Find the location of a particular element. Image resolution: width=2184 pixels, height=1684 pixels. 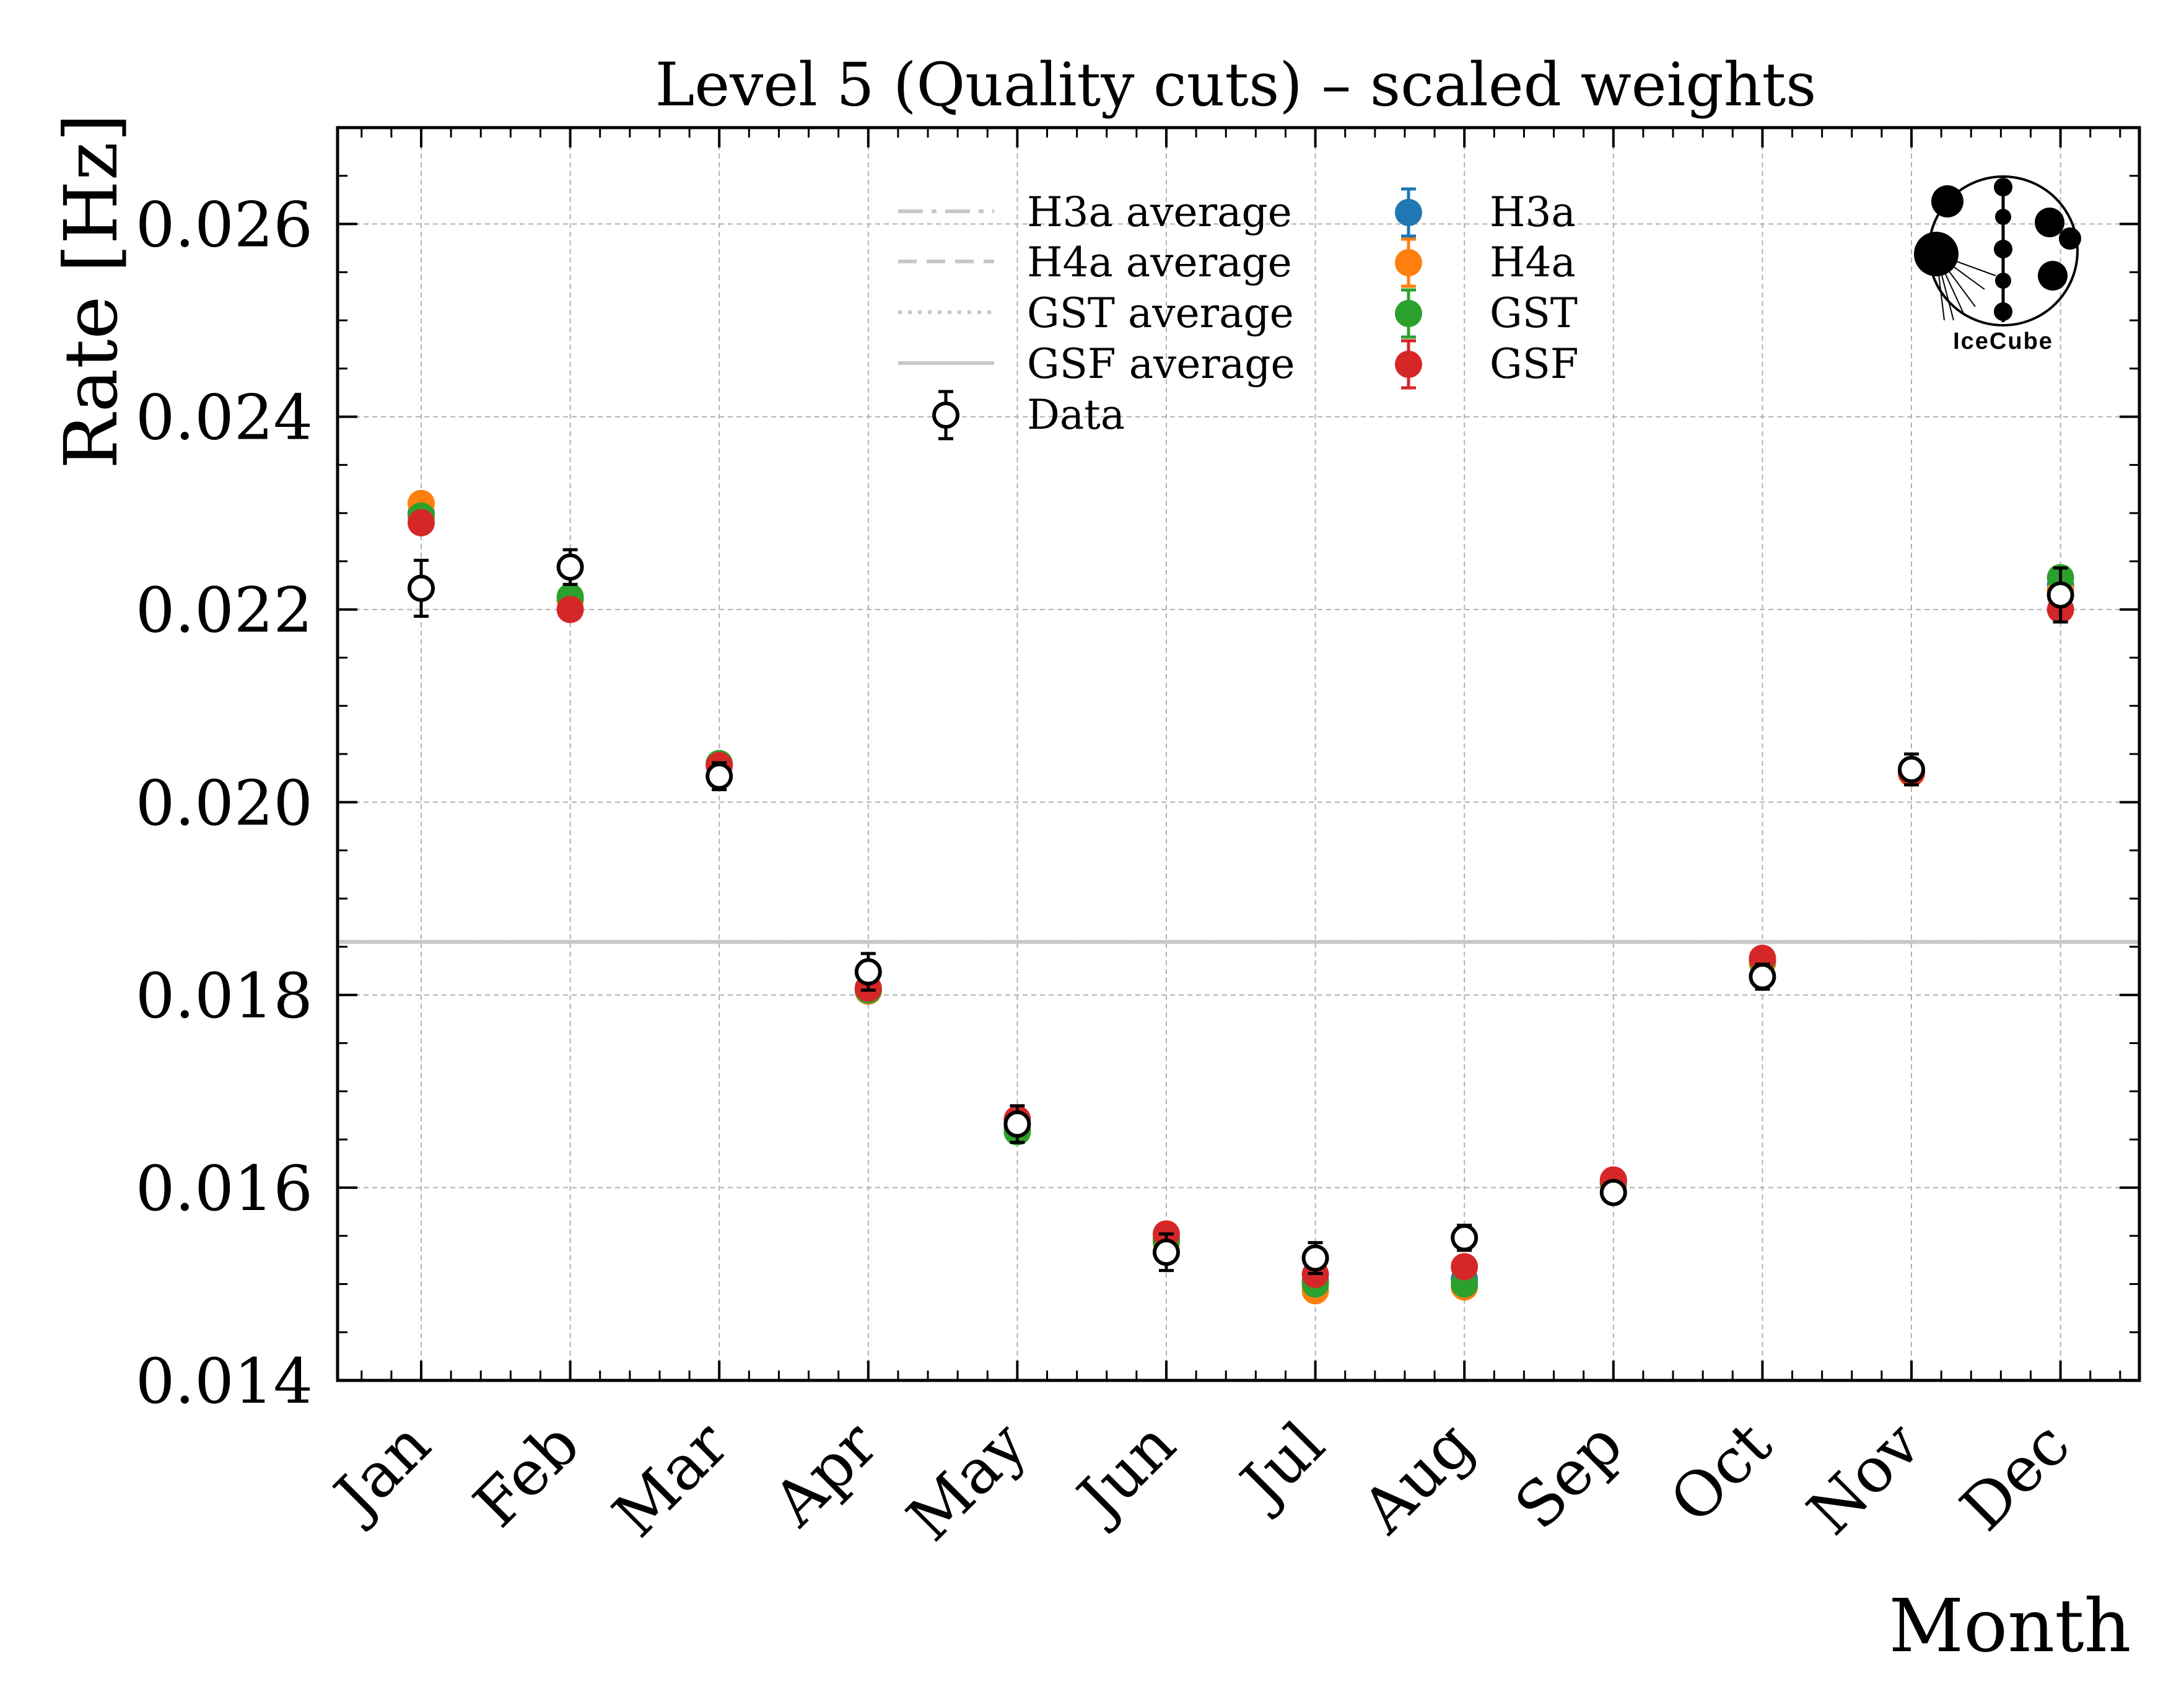

legend-series-label: GST is located at coordinates (1534, 313).